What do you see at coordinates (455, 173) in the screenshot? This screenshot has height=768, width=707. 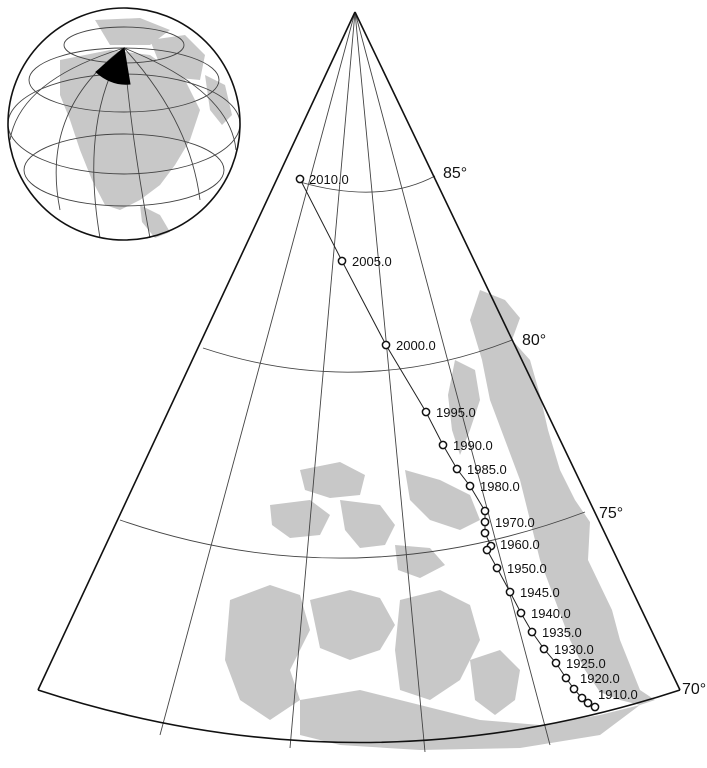 I see `lat-label-85: 85°` at bounding box center [455, 173].